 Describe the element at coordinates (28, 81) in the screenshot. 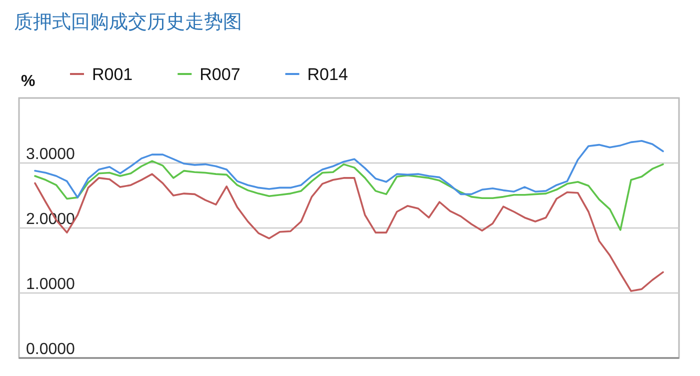

I see `ylabel: %` at that location.